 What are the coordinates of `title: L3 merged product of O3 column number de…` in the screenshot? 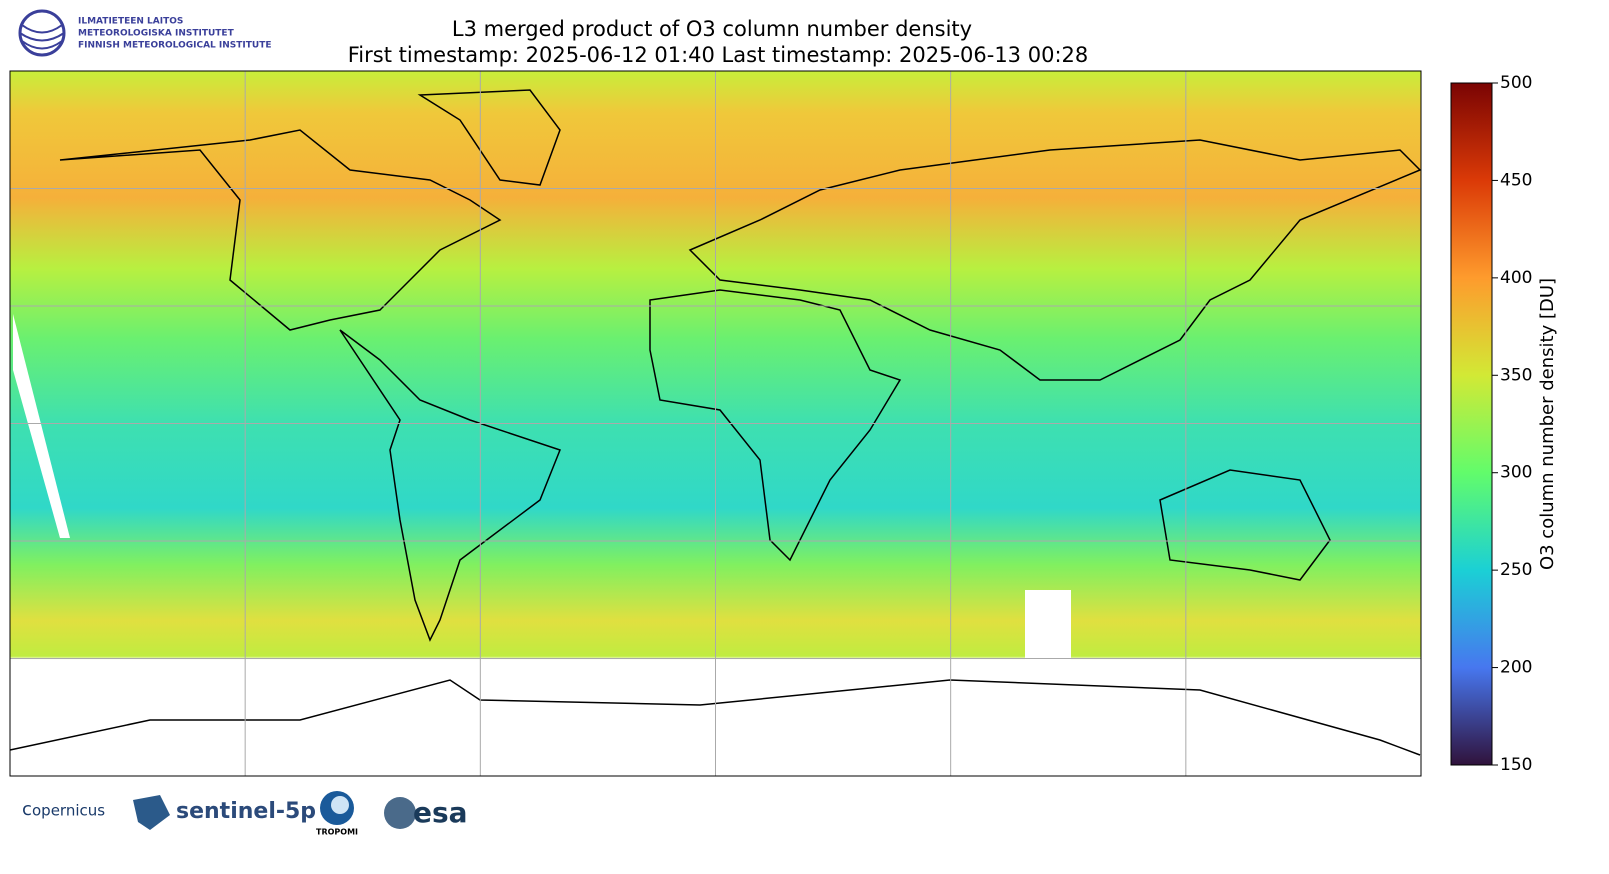 It's located at (712, 29).